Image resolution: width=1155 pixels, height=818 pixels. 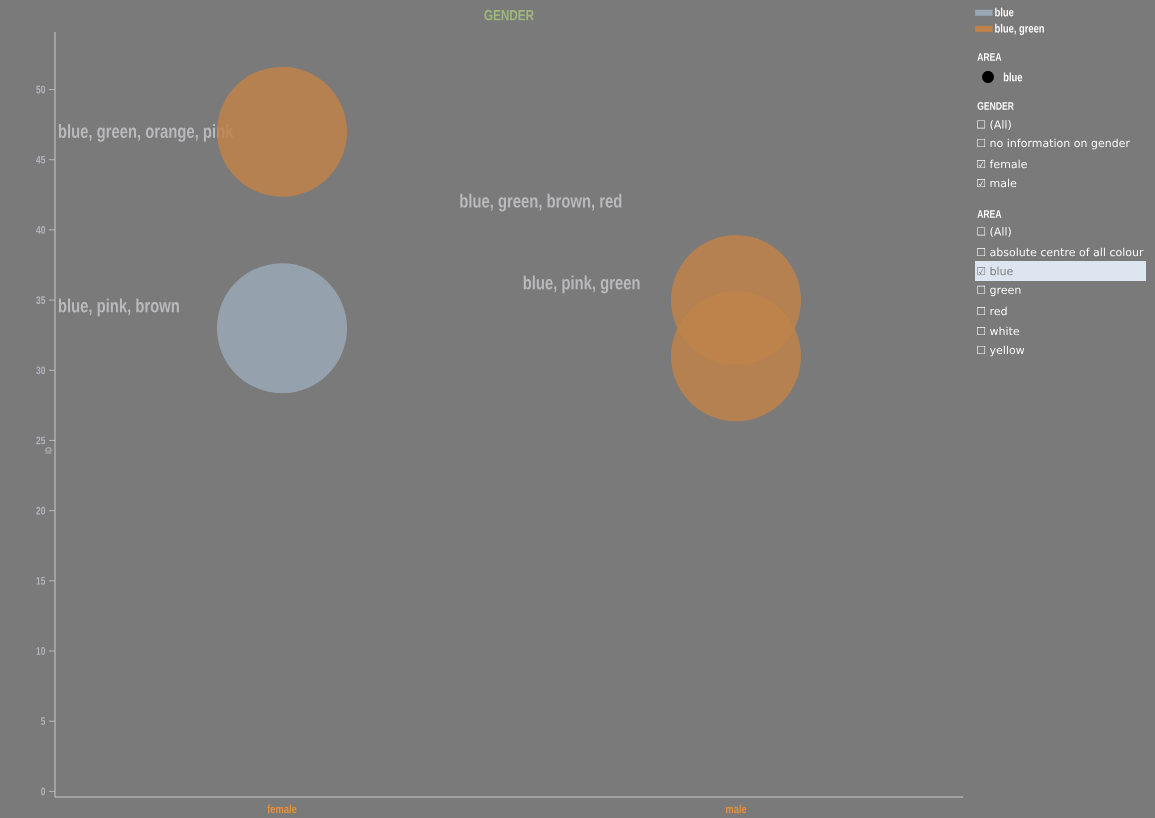 What do you see at coordinates (1001, 351) in the screenshot?
I see `text: ☐ yellow` at bounding box center [1001, 351].